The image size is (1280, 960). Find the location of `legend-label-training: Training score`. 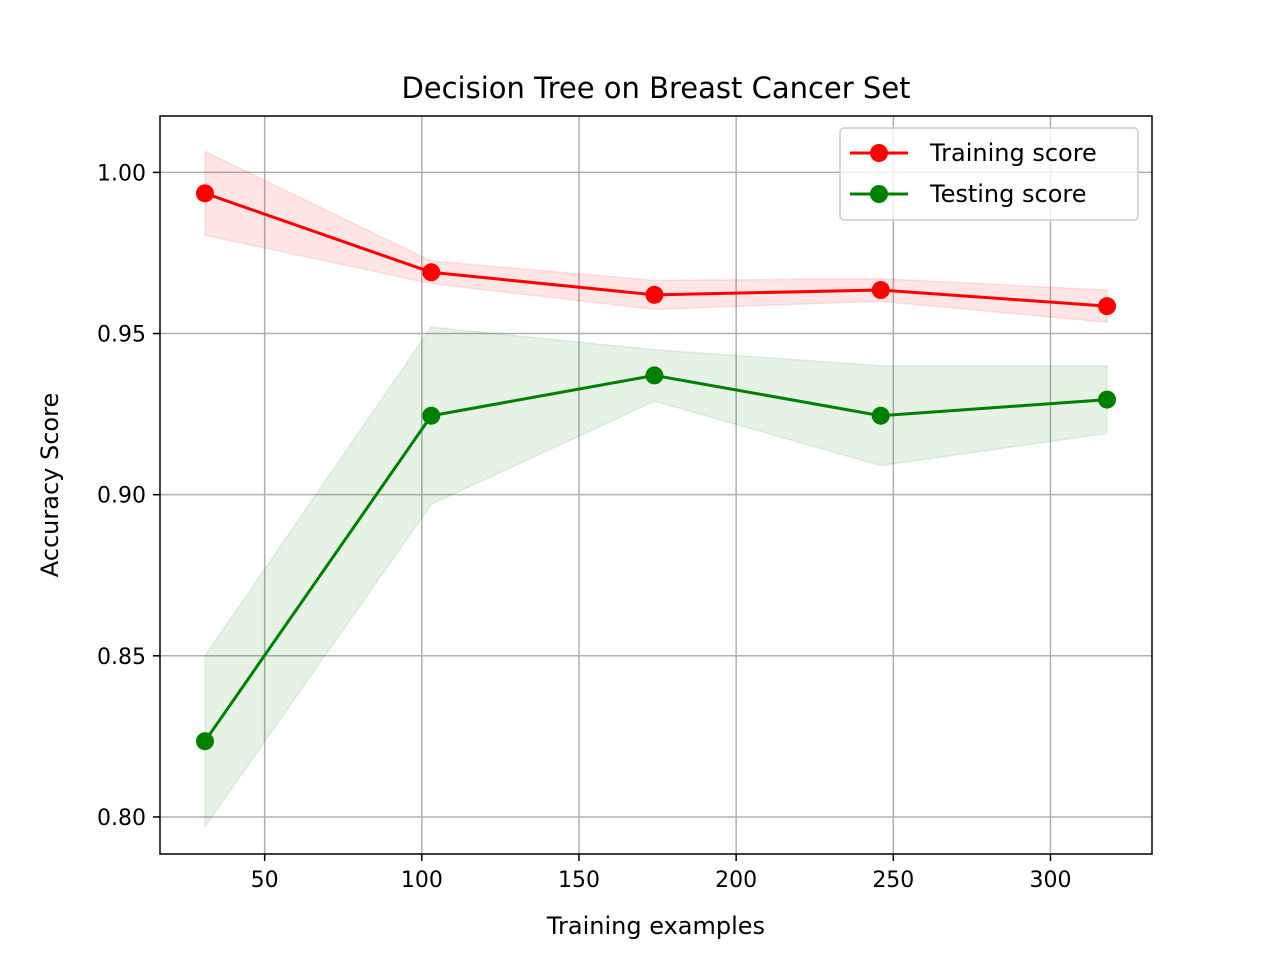

legend-label-training: Training score is located at coordinates (1013, 153).